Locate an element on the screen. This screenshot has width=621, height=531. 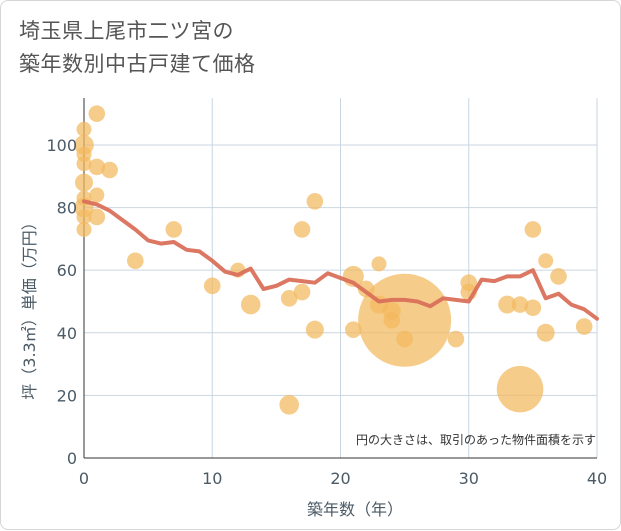
x-tick-label: 20 is located at coordinates (340, 478).